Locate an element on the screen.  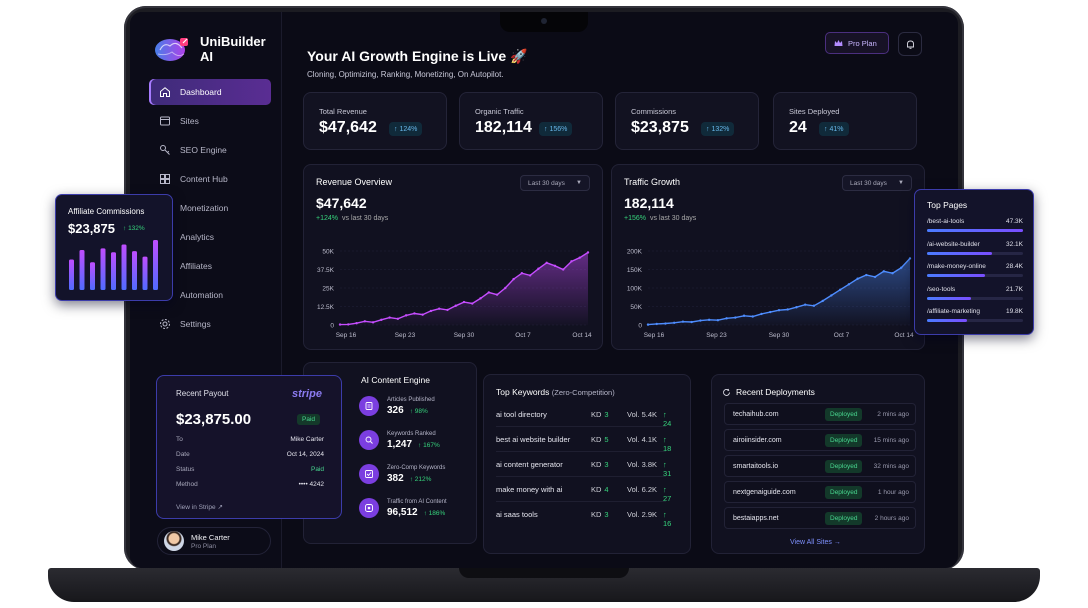
deployment-time: 32 mins ago is located at coordinates (891, 466).